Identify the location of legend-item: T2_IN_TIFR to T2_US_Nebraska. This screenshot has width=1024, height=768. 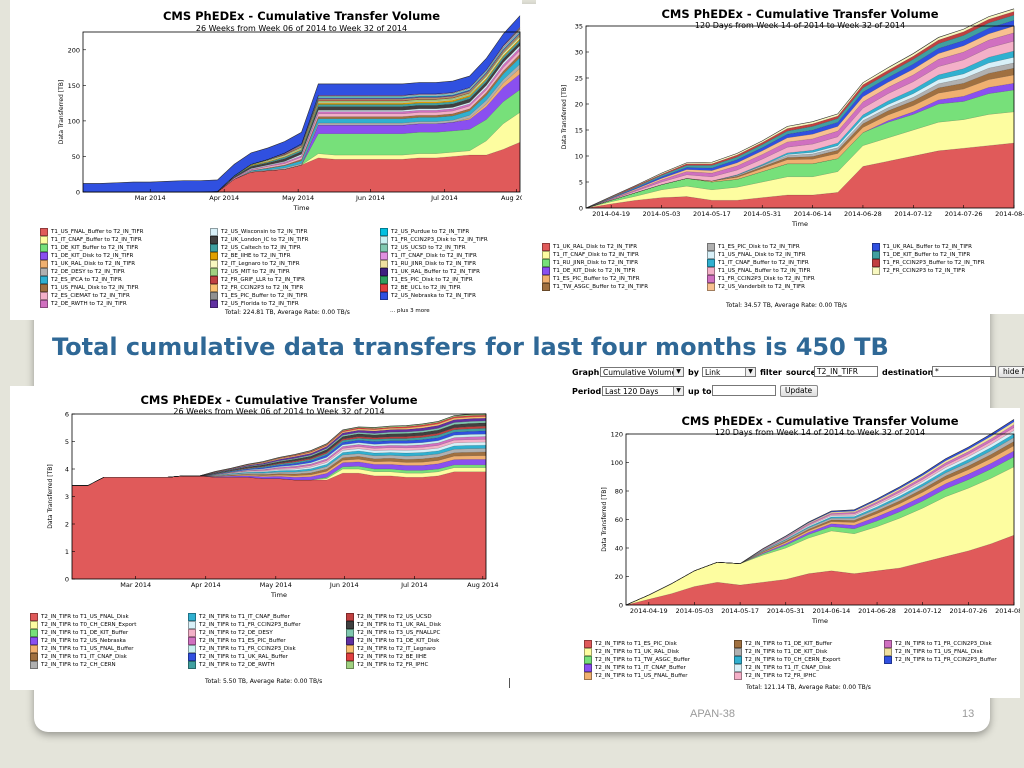
(78, 641).